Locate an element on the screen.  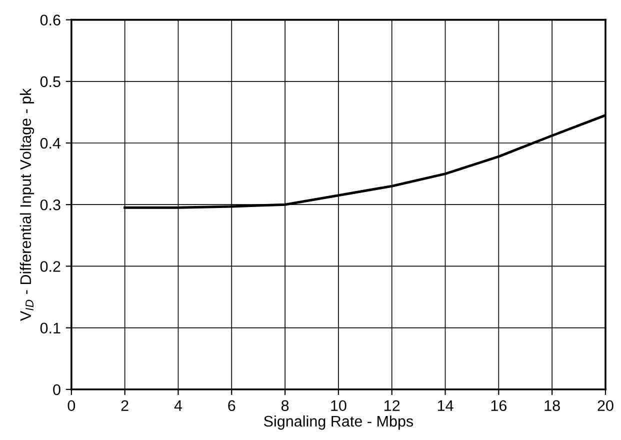
x-tick-label: 14 is located at coordinates (446, 405).